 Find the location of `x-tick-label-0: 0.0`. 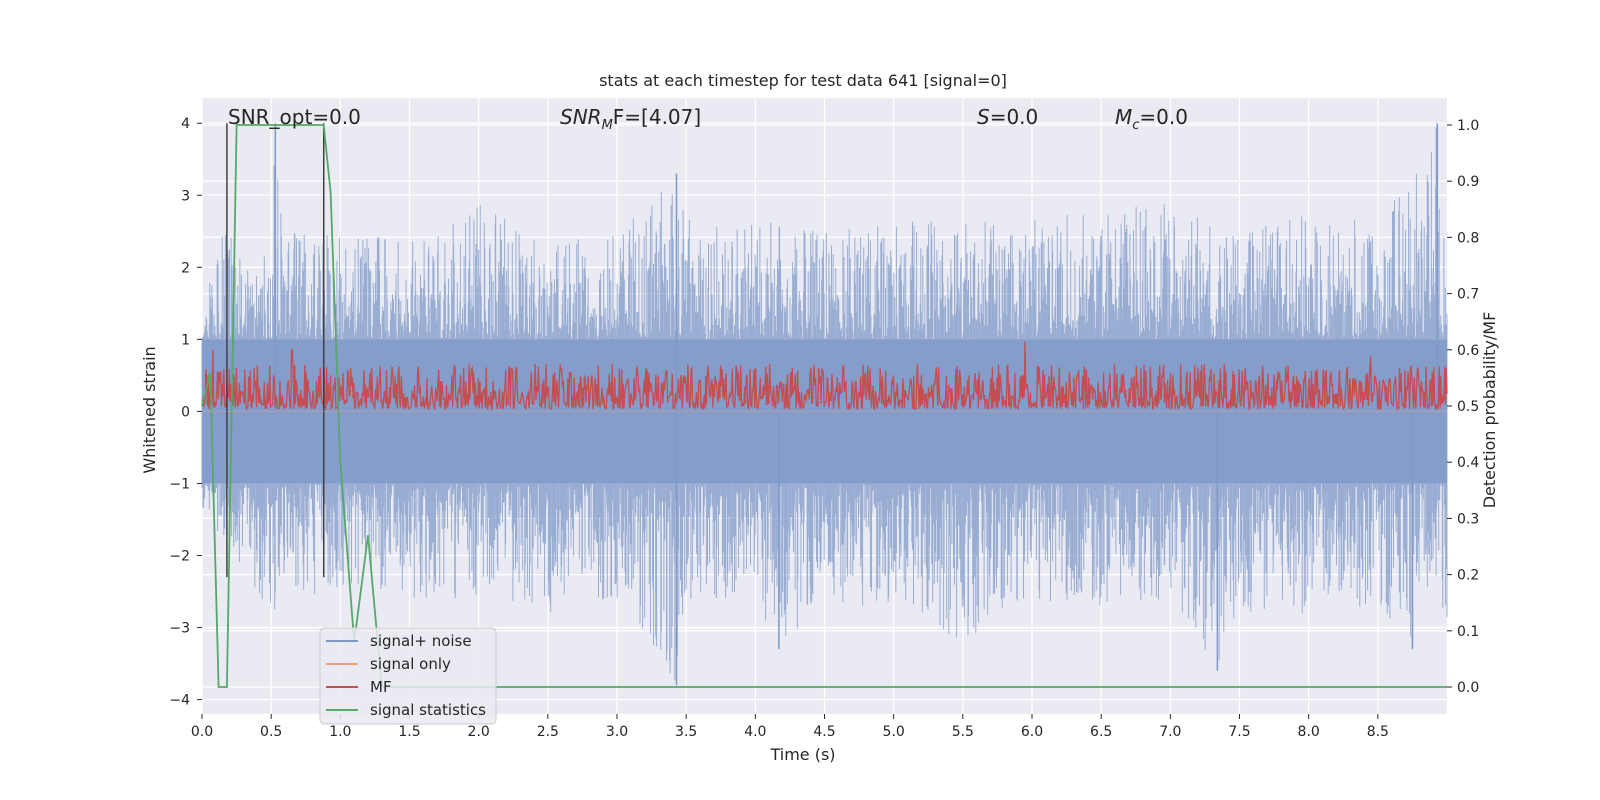

x-tick-label-0: 0.0 is located at coordinates (202, 732).